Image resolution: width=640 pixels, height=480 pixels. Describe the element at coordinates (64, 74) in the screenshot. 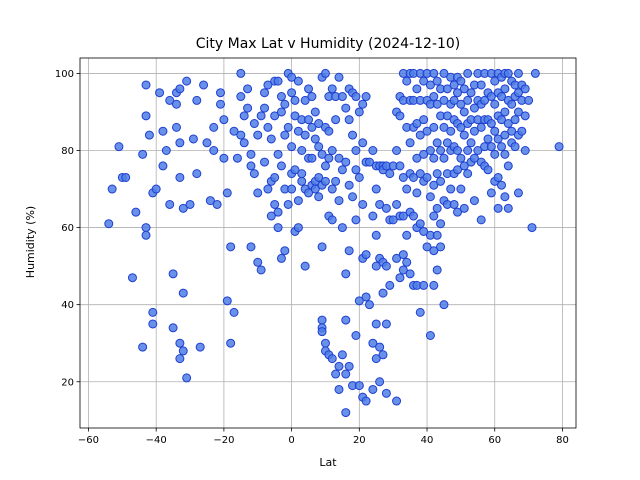

I see `y-tick-label: 100` at that location.